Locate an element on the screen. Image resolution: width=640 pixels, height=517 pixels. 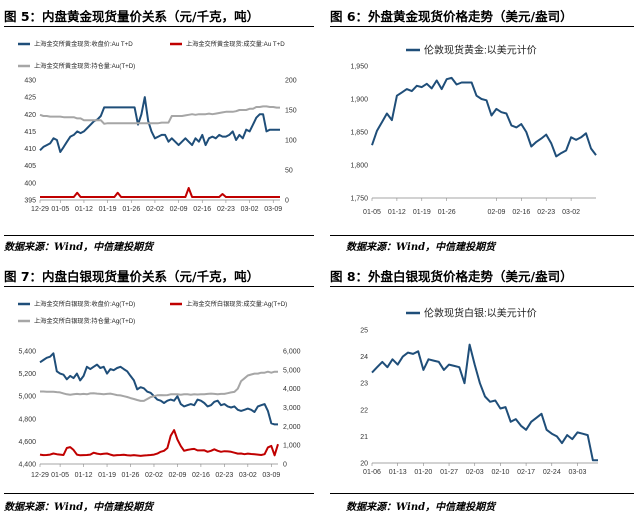
y2-tick-label: 1,000 is located at coordinates (292, 446).